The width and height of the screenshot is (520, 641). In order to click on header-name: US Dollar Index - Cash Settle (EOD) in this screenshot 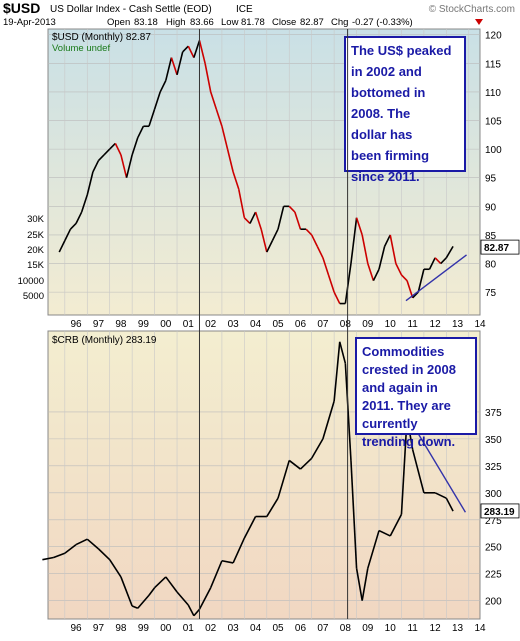, I will do `click(131, 9)`.